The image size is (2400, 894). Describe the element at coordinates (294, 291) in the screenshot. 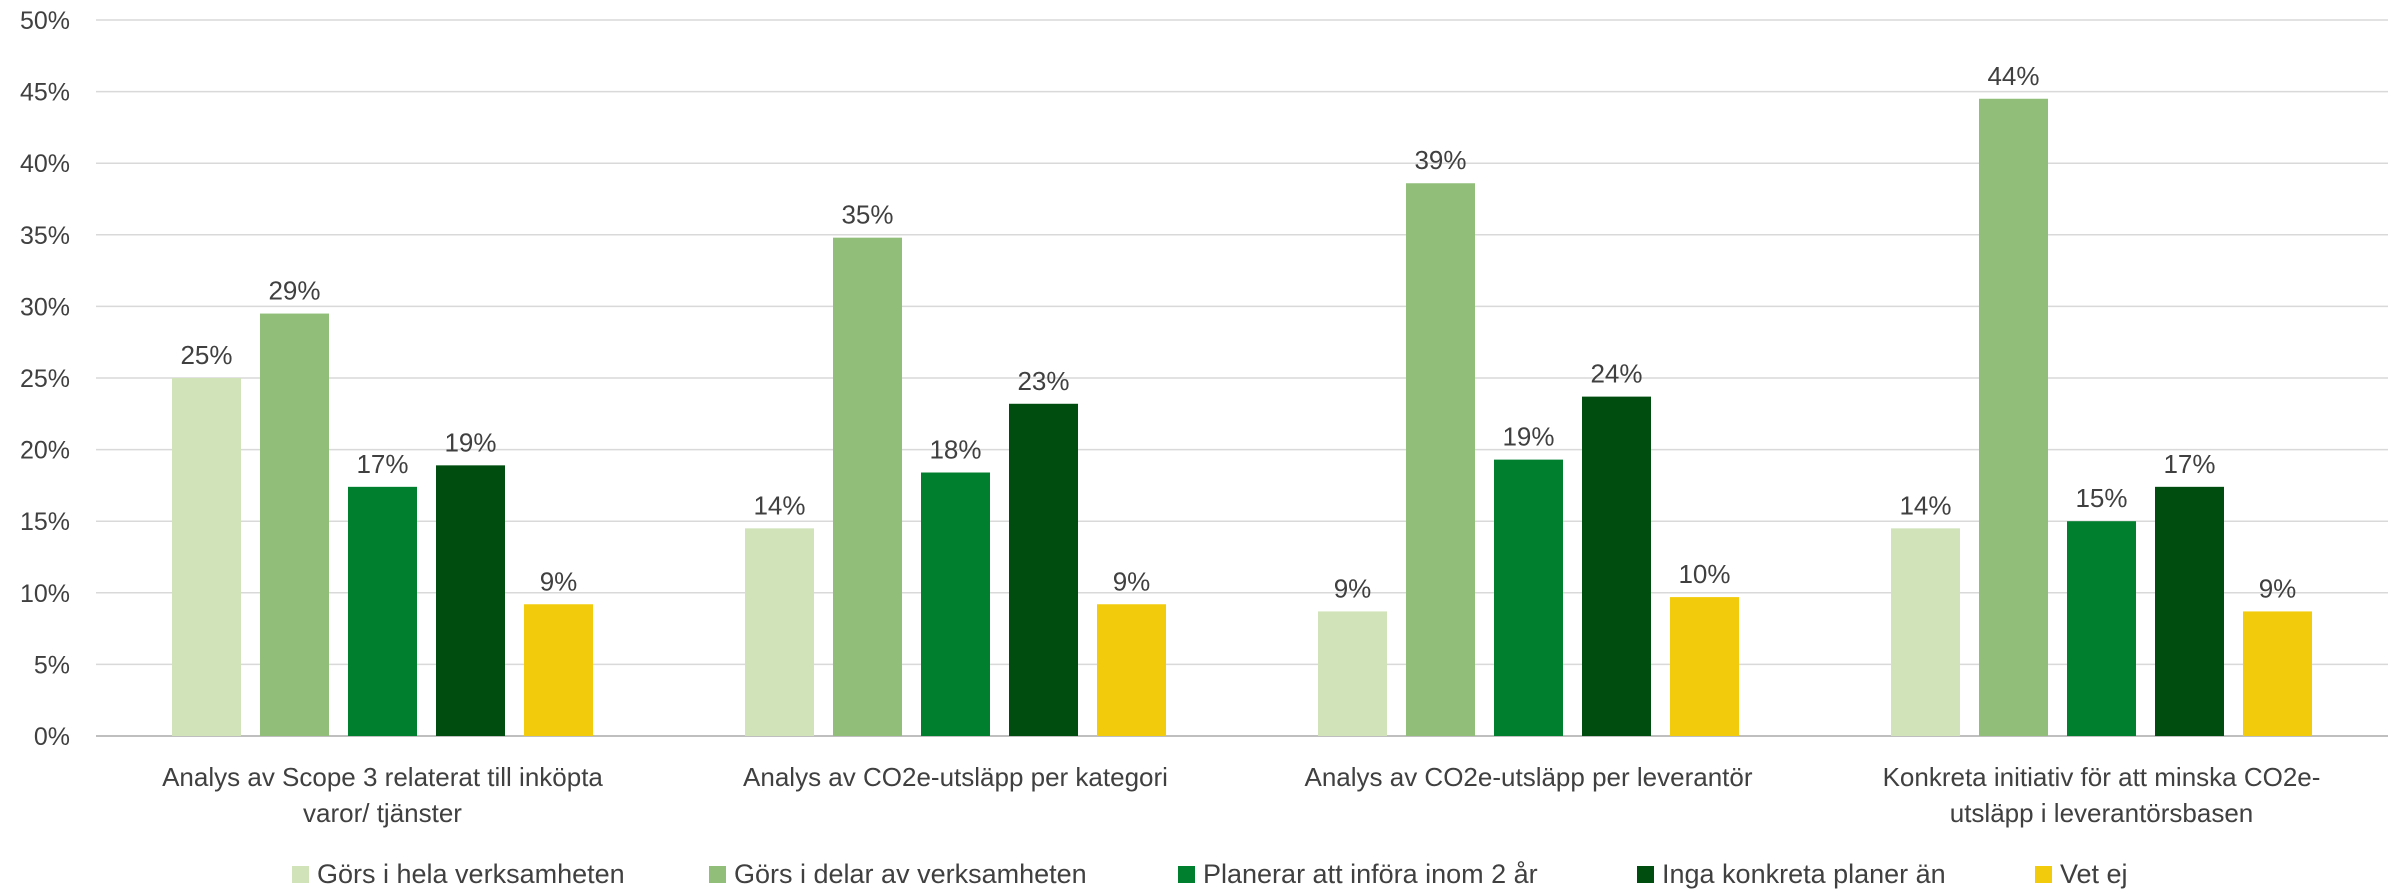

I see `data-label: 29%` at that location.